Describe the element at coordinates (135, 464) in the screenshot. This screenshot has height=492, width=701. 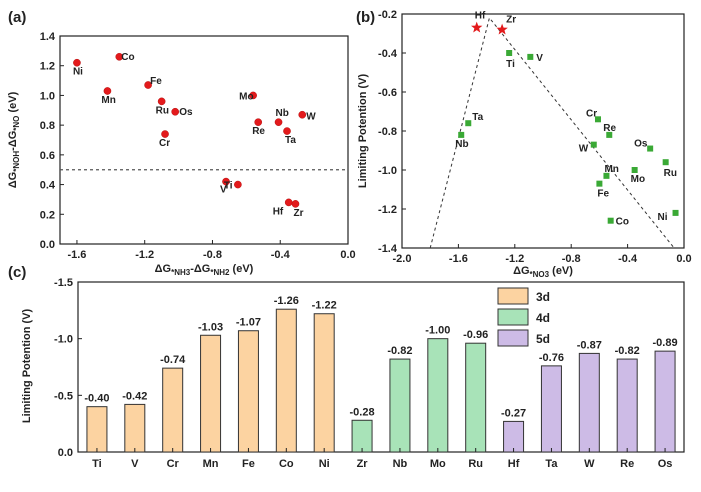
I see `category-label-v: V` at that location.